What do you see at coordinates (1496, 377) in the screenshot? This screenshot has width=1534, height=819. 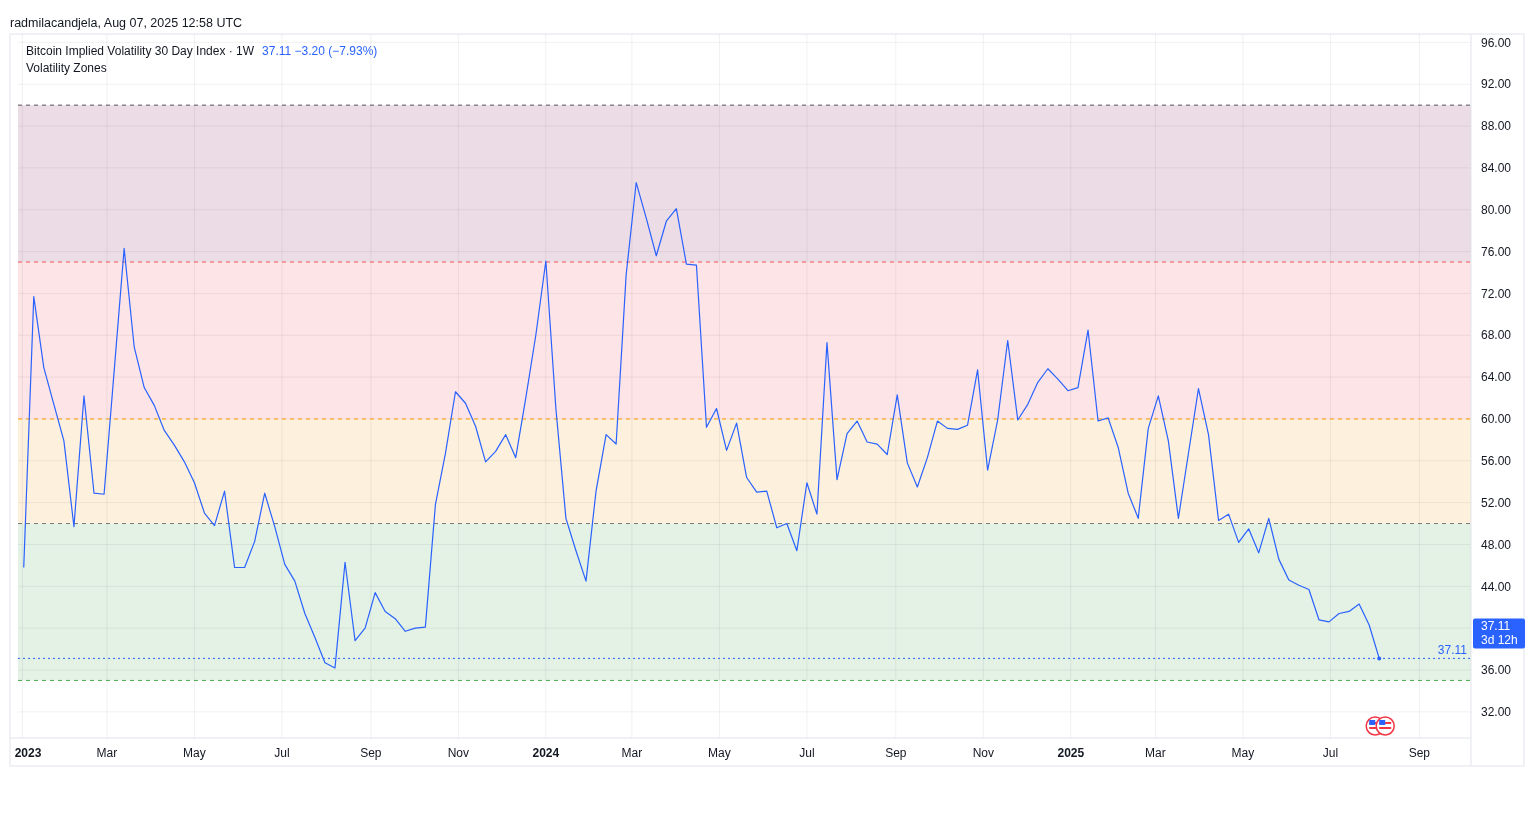 I see `y-tick-label: 64.00` at bounding box center [1496, 377].